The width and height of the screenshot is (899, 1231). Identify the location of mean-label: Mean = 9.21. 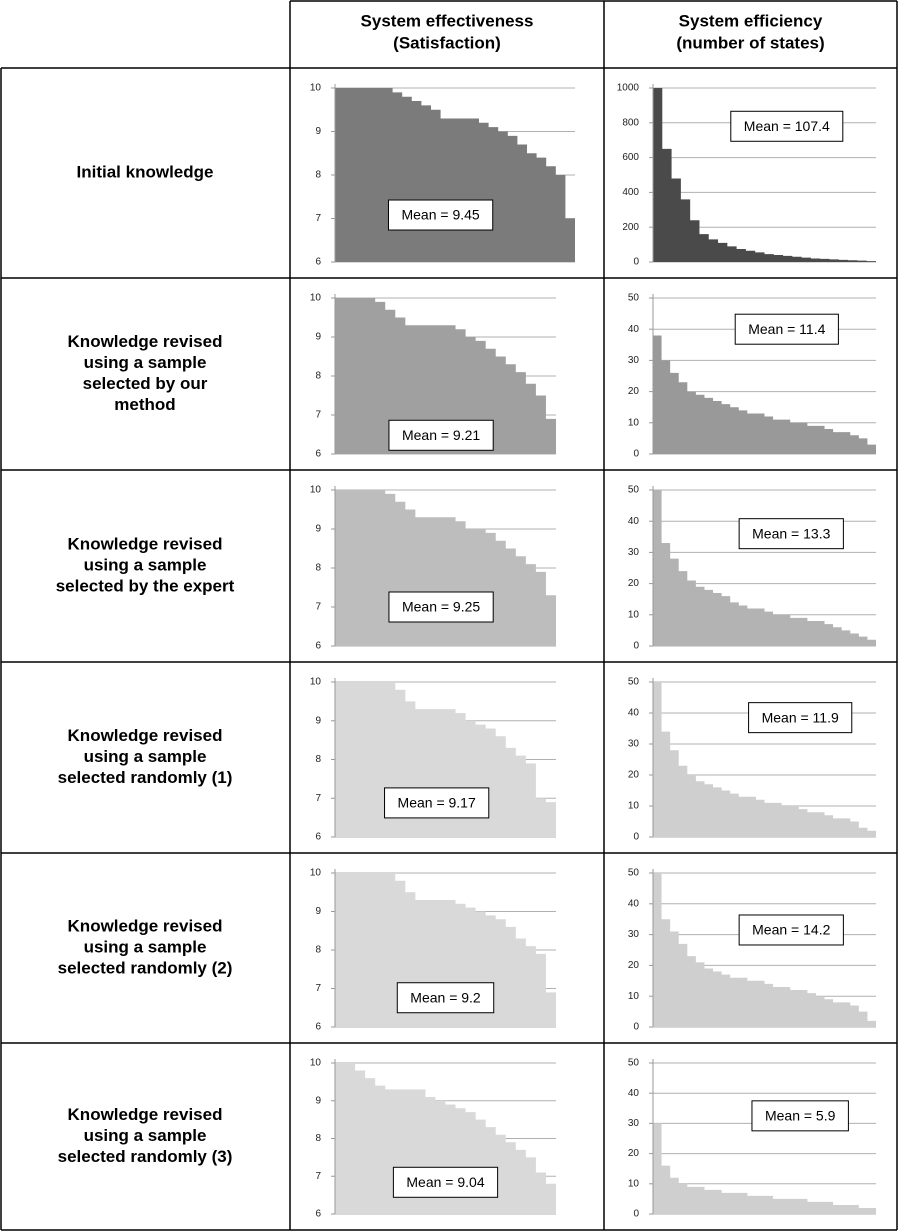
(441, 435).